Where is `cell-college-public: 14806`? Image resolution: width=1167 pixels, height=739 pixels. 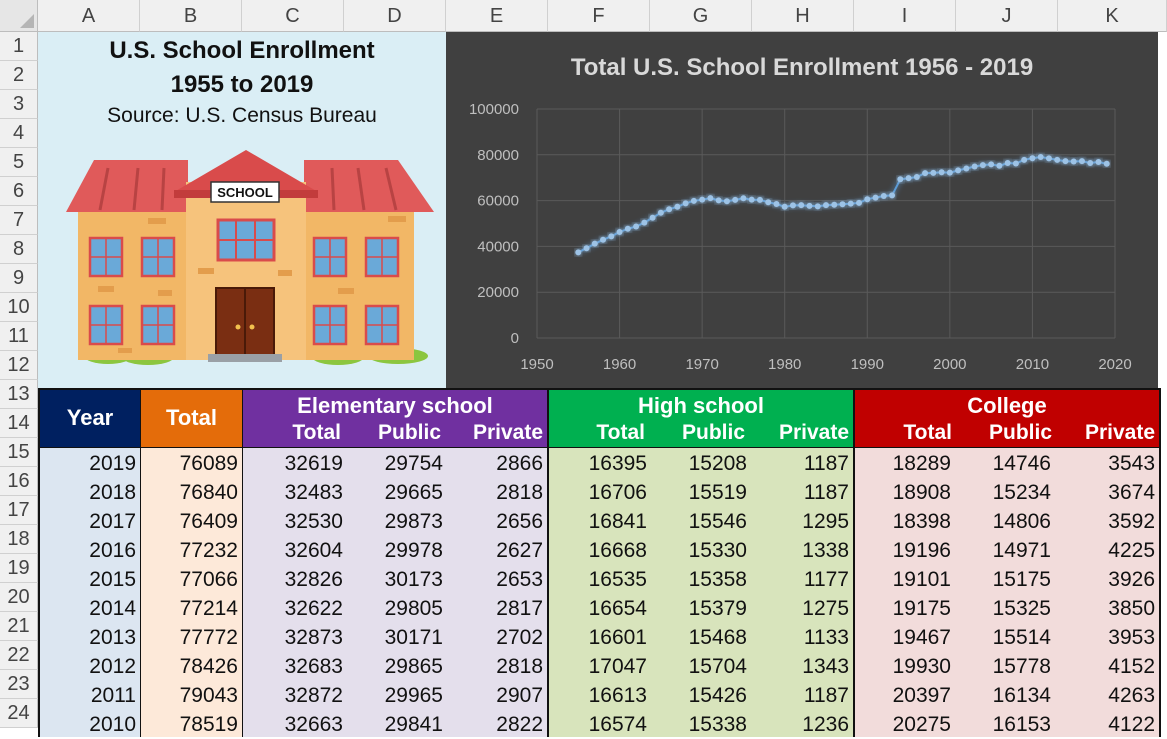
cell-college-public: 14806 is located at coordinates (1021, 521).